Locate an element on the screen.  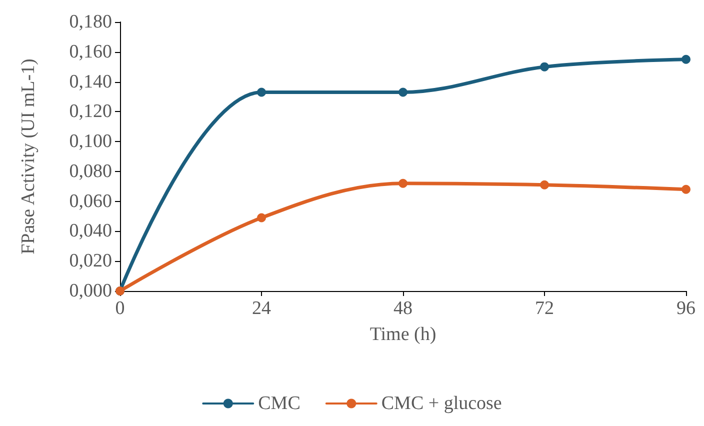
y-tick-label: 0,060 is located at coordinates (90, 201).